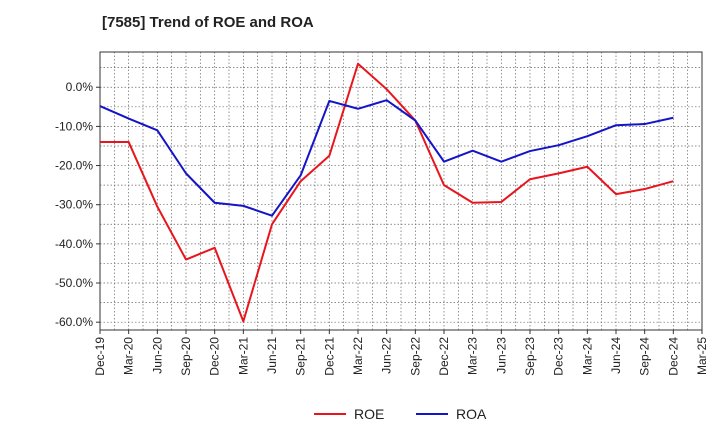  Describe the element at coordinates (100, 356) in the screenshot. I see `x-tick-label: Dec-19` at that location.